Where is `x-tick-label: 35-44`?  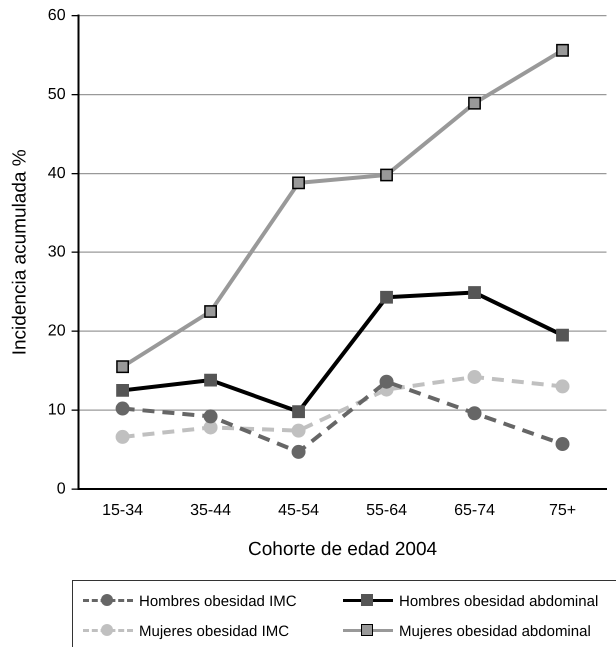
x-tick-label: 35-44 is located at coordinates (211, 511).